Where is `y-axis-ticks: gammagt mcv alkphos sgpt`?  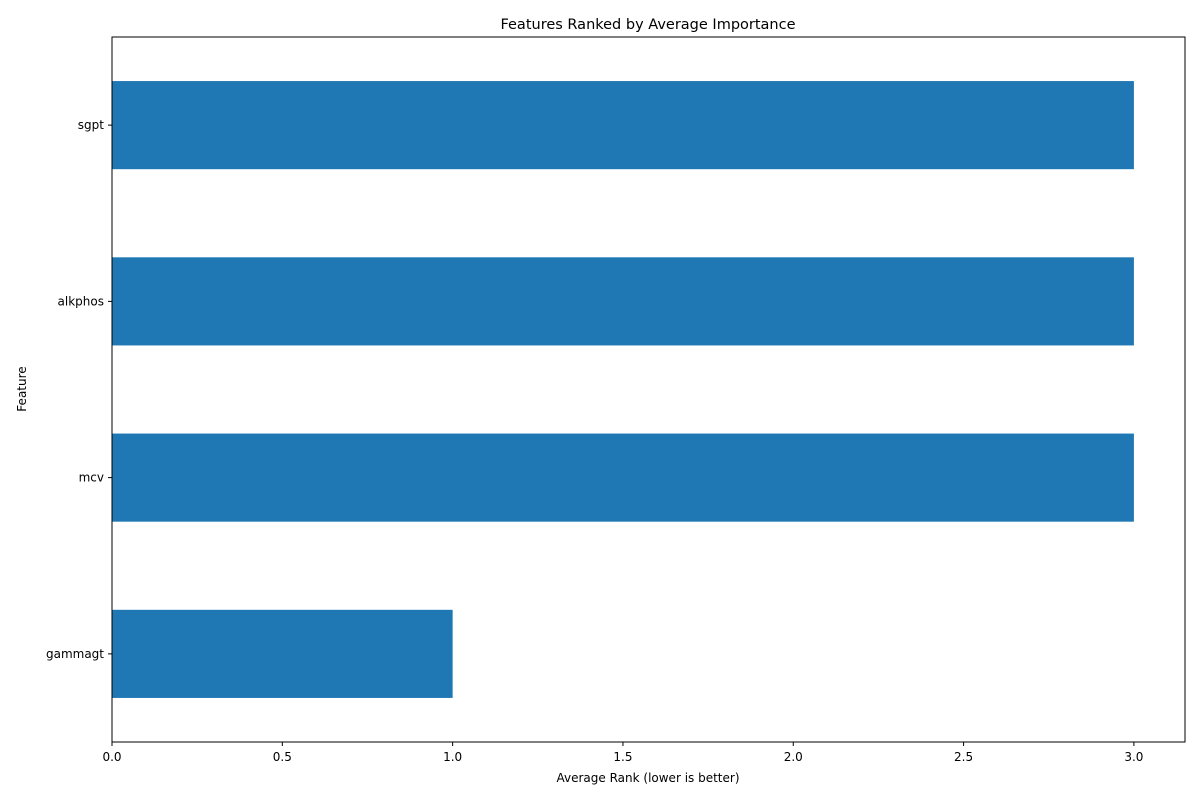
y-axis-ticks: gammagt mcv alkphos sgpt is located at coordinates (79, 389).